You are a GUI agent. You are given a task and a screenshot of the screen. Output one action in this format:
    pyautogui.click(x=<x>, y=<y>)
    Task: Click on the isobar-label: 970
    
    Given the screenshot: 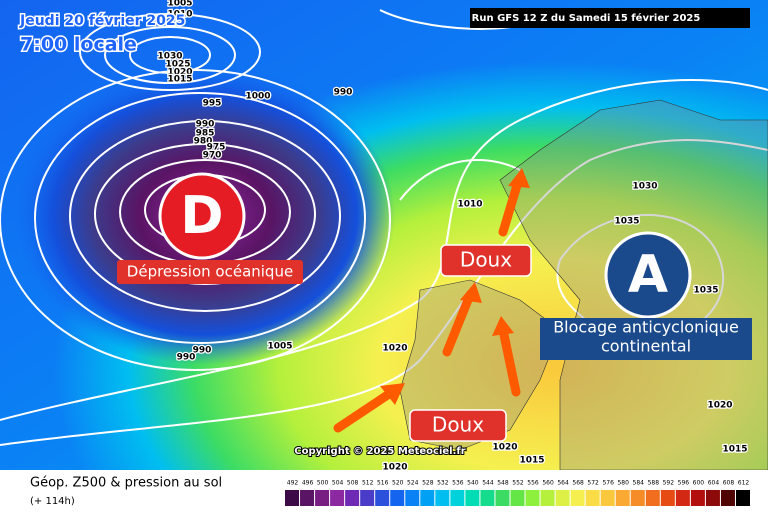 What is the action you would take?
    pyautogui.click(x=212, y=156)
    